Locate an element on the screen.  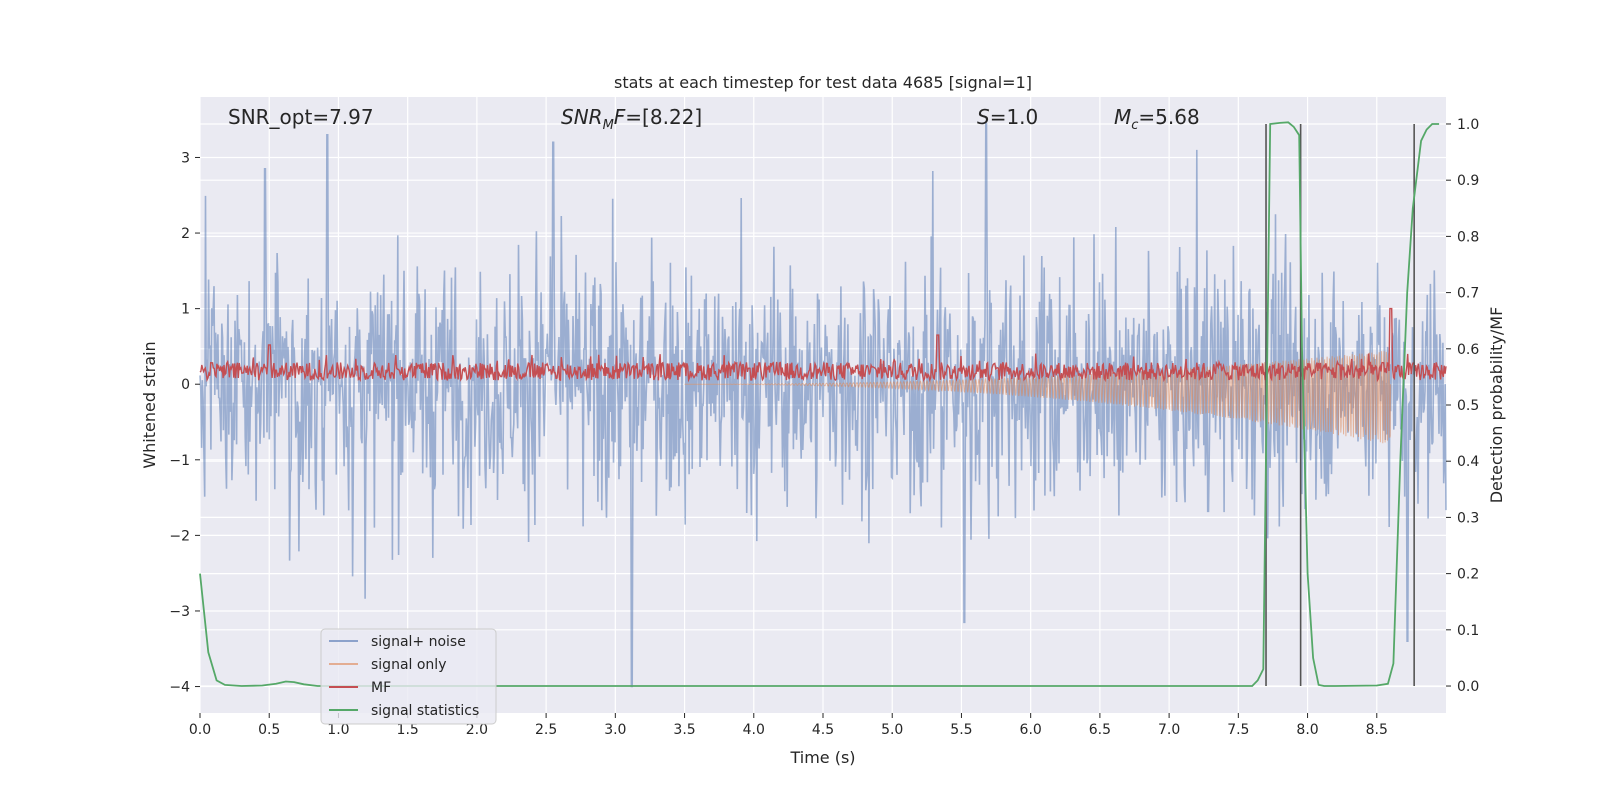
y-tick-label: −4 is located at coordinates (179, 688).